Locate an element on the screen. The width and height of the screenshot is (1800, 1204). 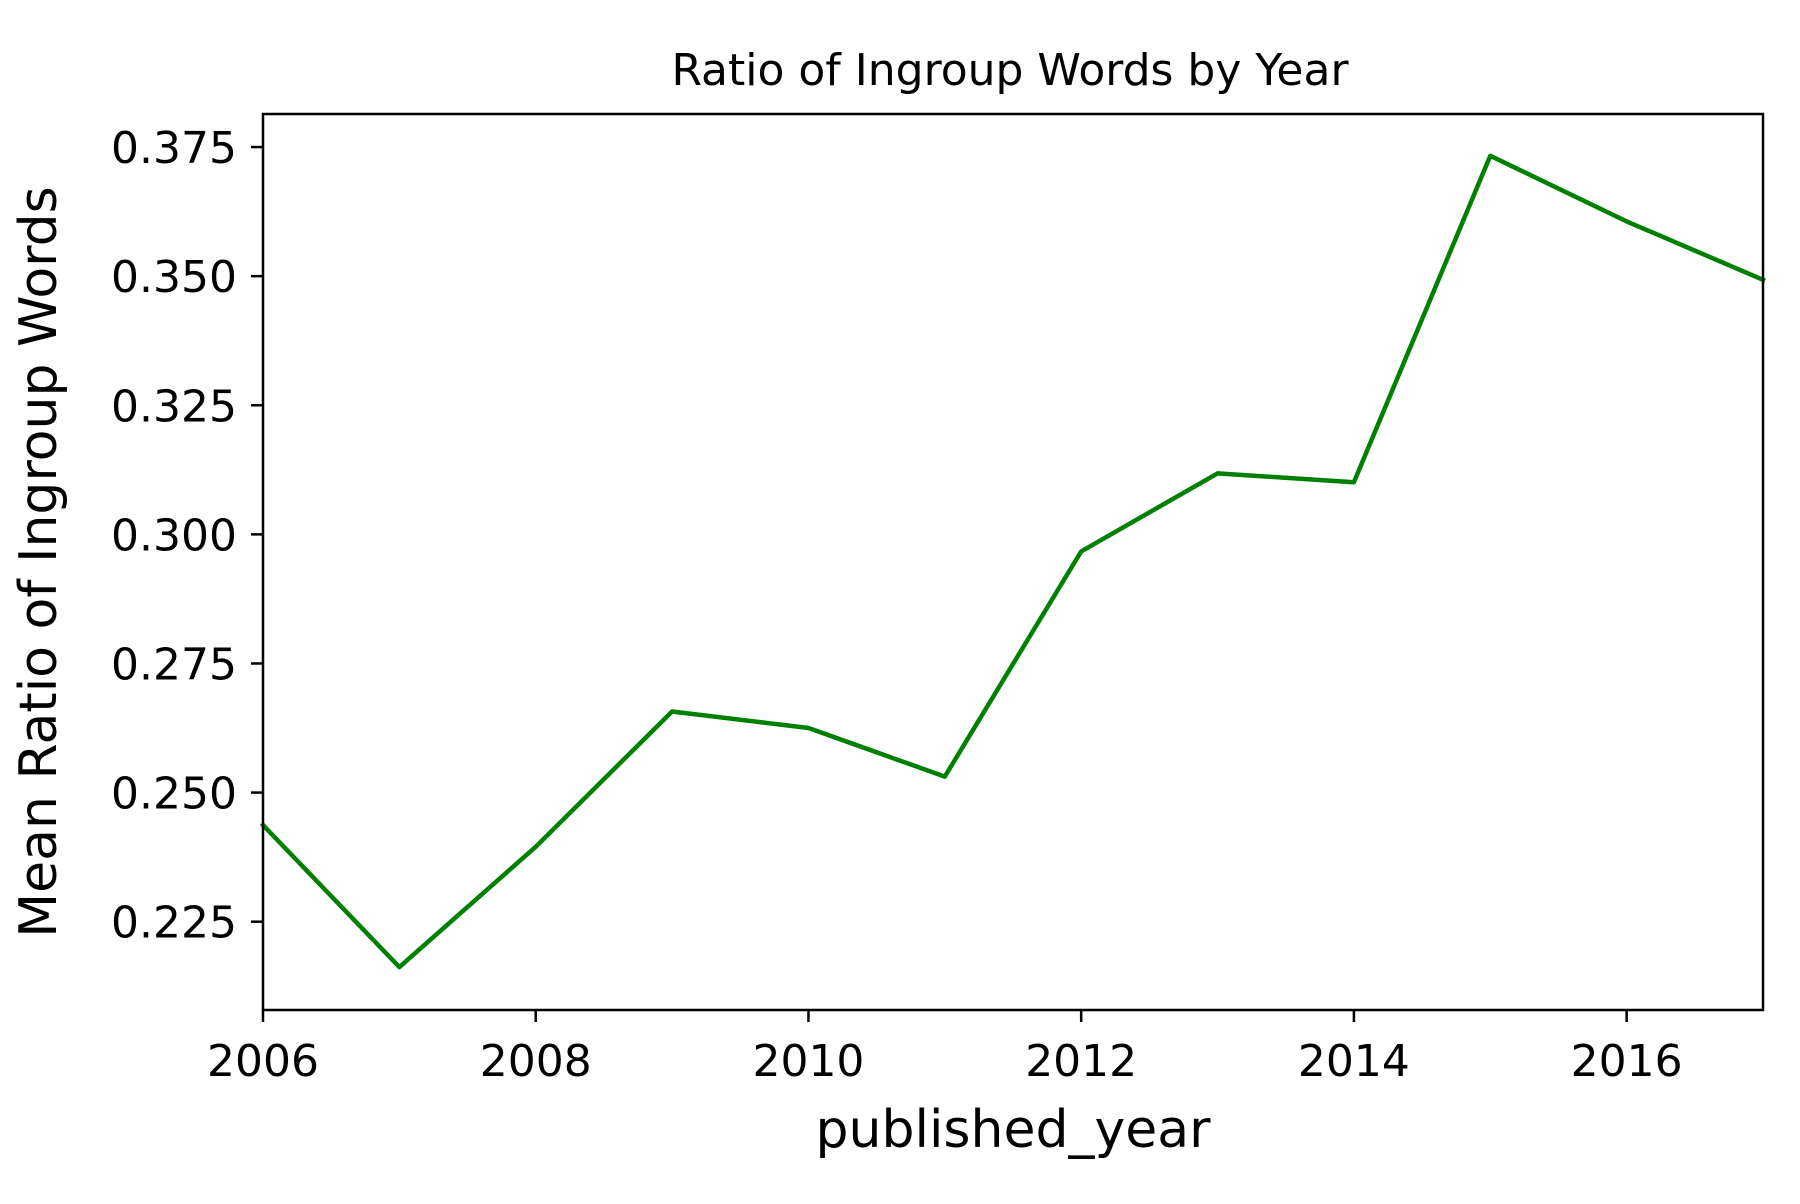
y-tick-label: 0.375 is located at coordinates (174, 148).